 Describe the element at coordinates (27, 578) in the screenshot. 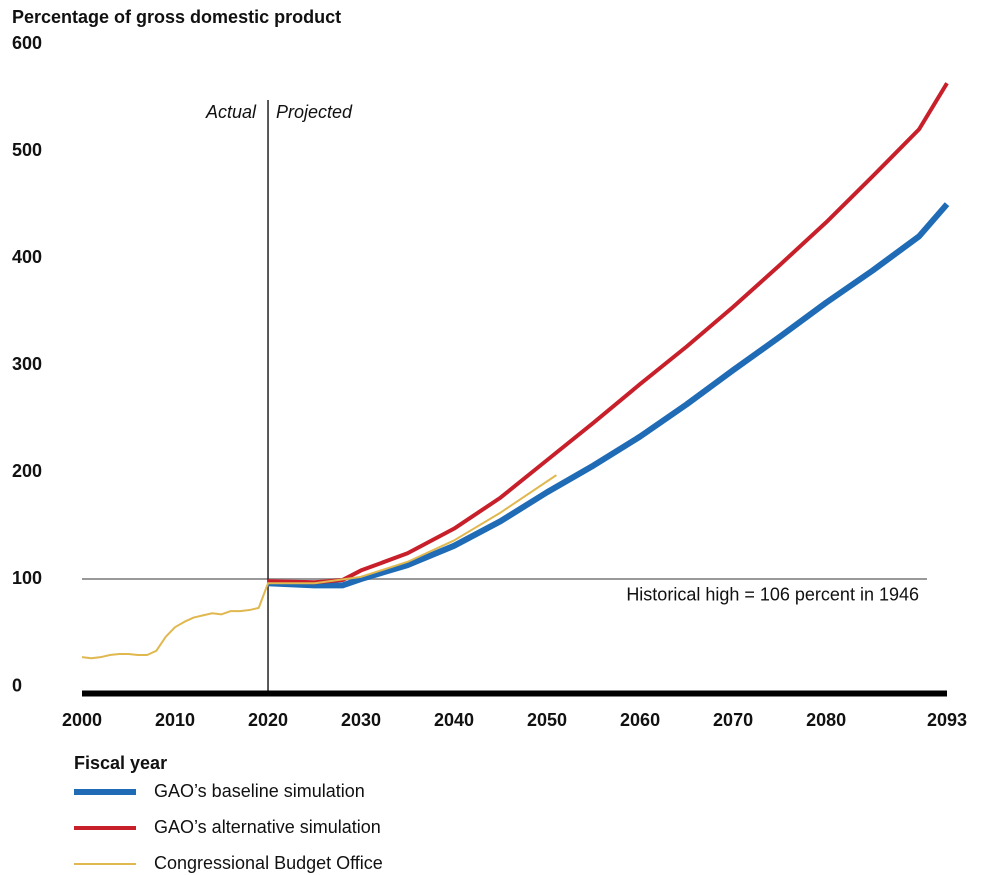

I see `y-tick-label: 100` at that location.